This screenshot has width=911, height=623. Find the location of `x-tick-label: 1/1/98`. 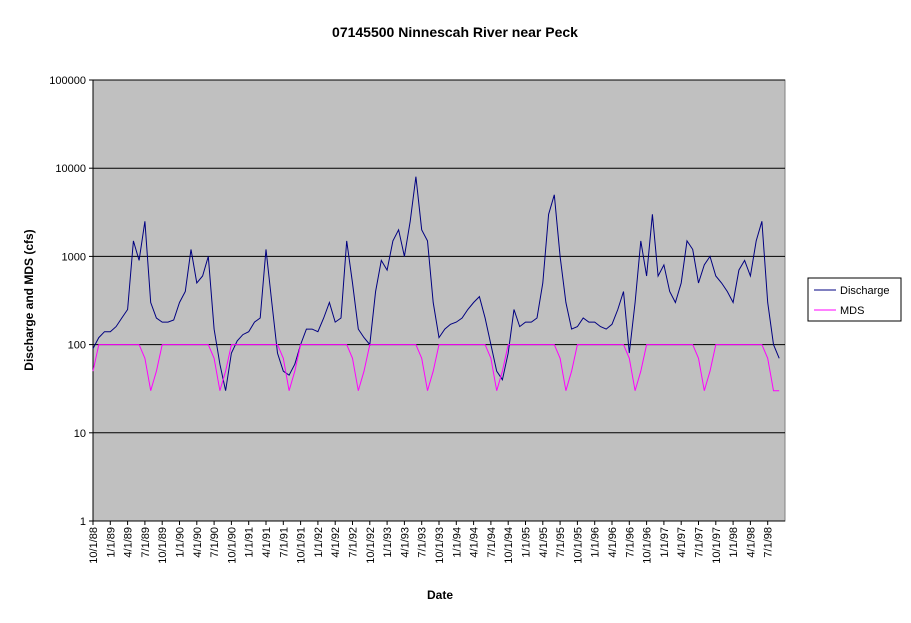

x-tick-label: 1/1/98 is located at coordinates (734, 542).